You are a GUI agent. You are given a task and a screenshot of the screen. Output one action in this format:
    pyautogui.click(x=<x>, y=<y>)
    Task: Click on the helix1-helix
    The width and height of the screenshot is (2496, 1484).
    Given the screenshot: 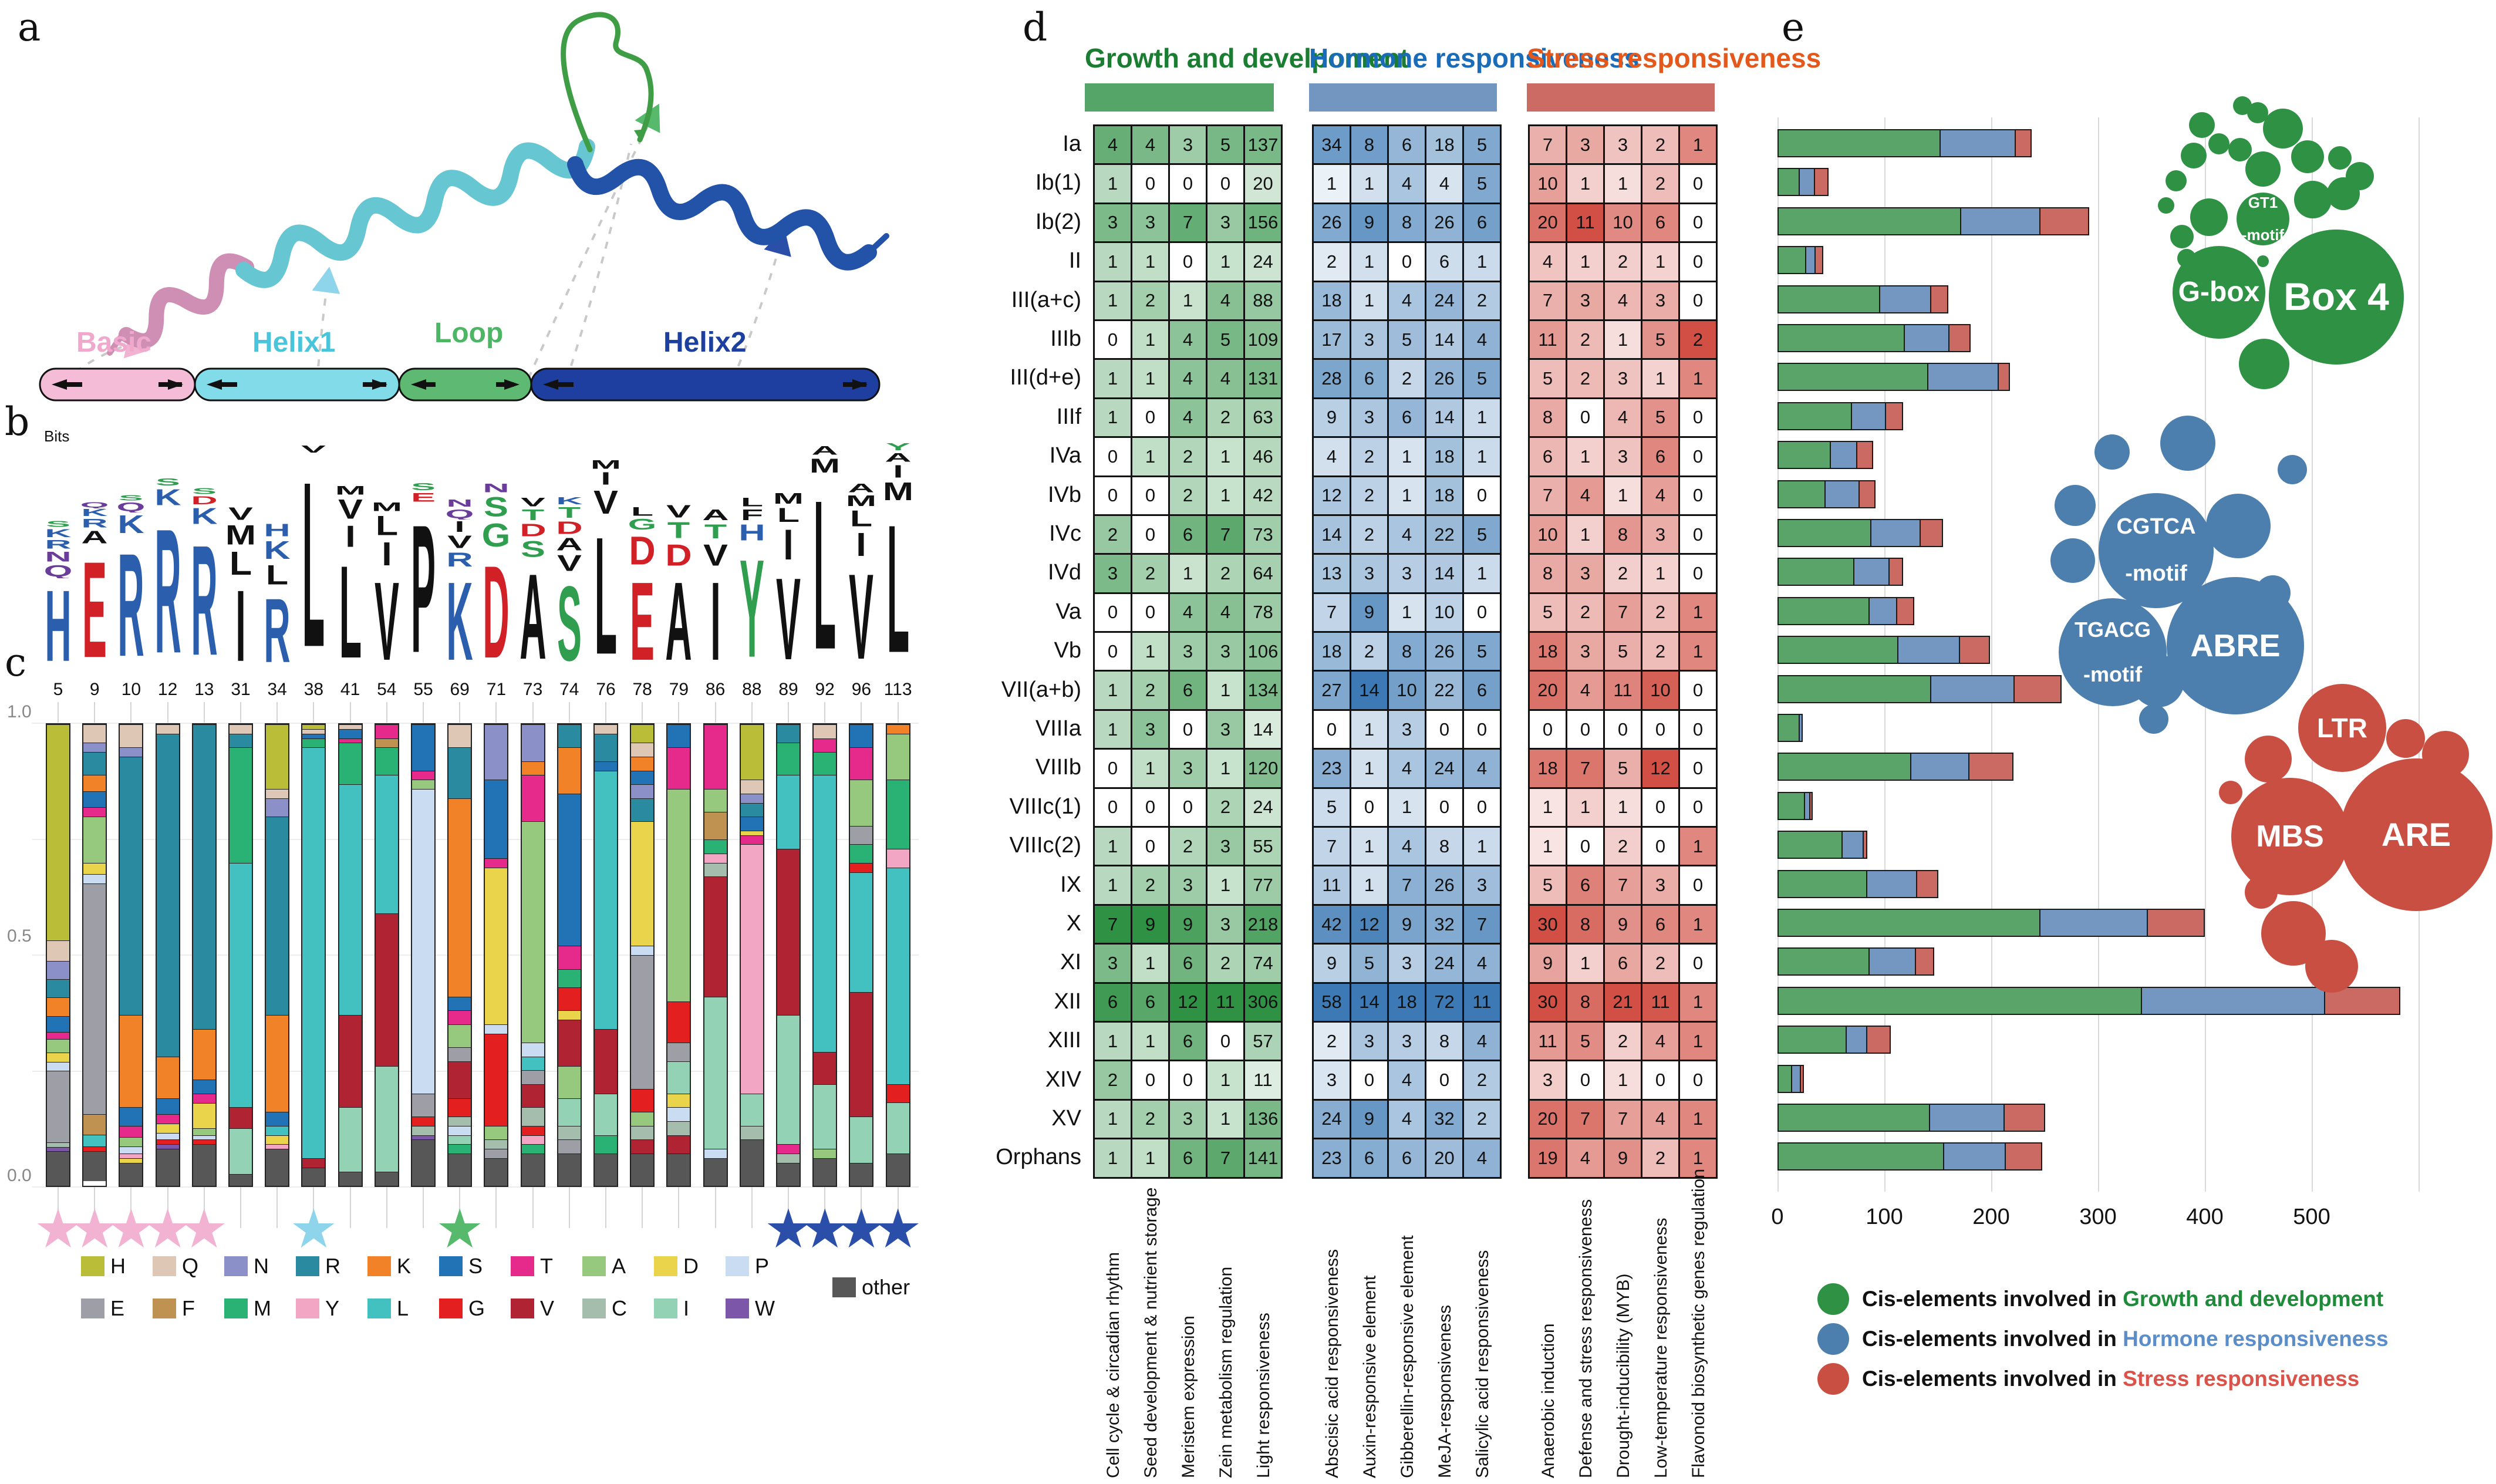 What is the action you would take?
    pyautogui.click(x=415, y=213)
    